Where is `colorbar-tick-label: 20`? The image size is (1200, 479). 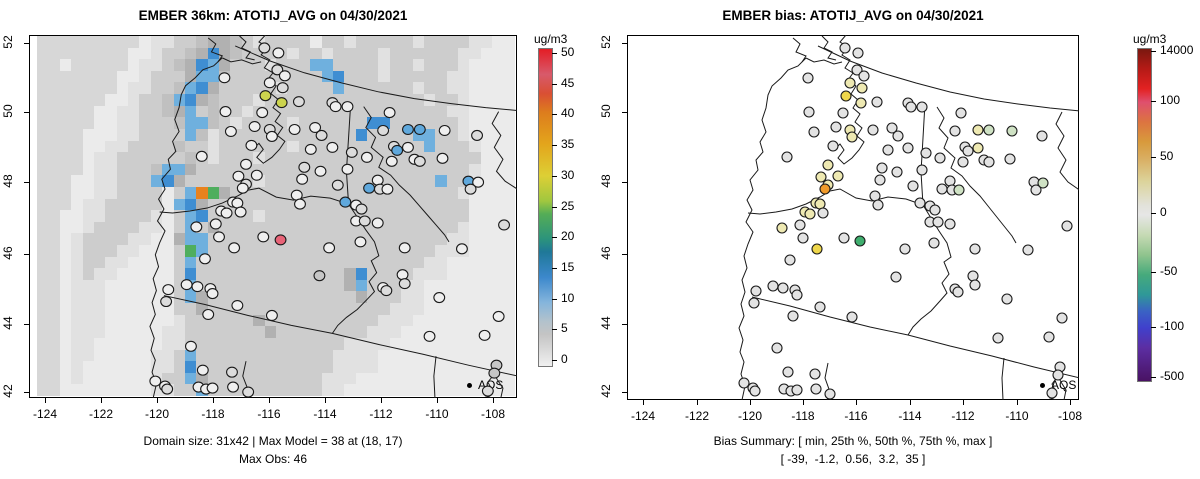 colorbar-tick-label: 20 is located at coordinates (568, 236).